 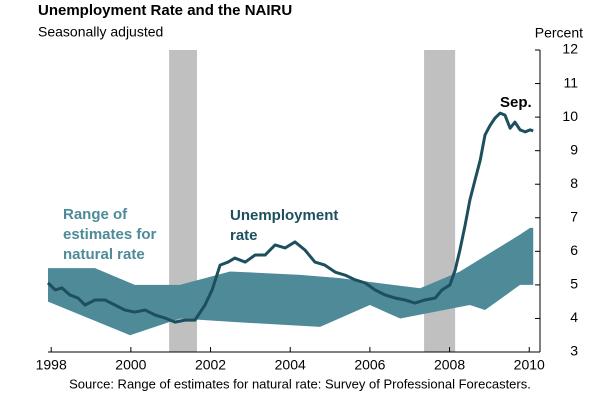 What do you see at coordinates (369, 365) in the screenshot?
I see `x-tick-label: 2006` at bounding box center [369, 365].